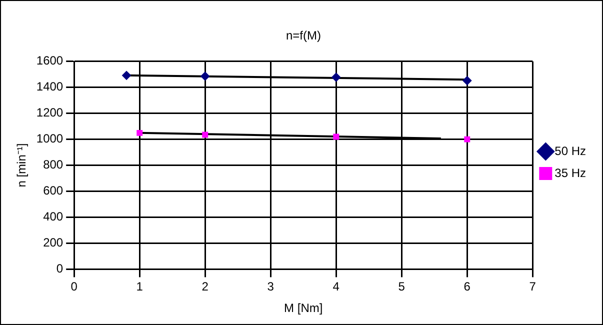  Describe the element at coordinates (53, 165) in the screenshot. I see `y-tick-label: 800` at that location.